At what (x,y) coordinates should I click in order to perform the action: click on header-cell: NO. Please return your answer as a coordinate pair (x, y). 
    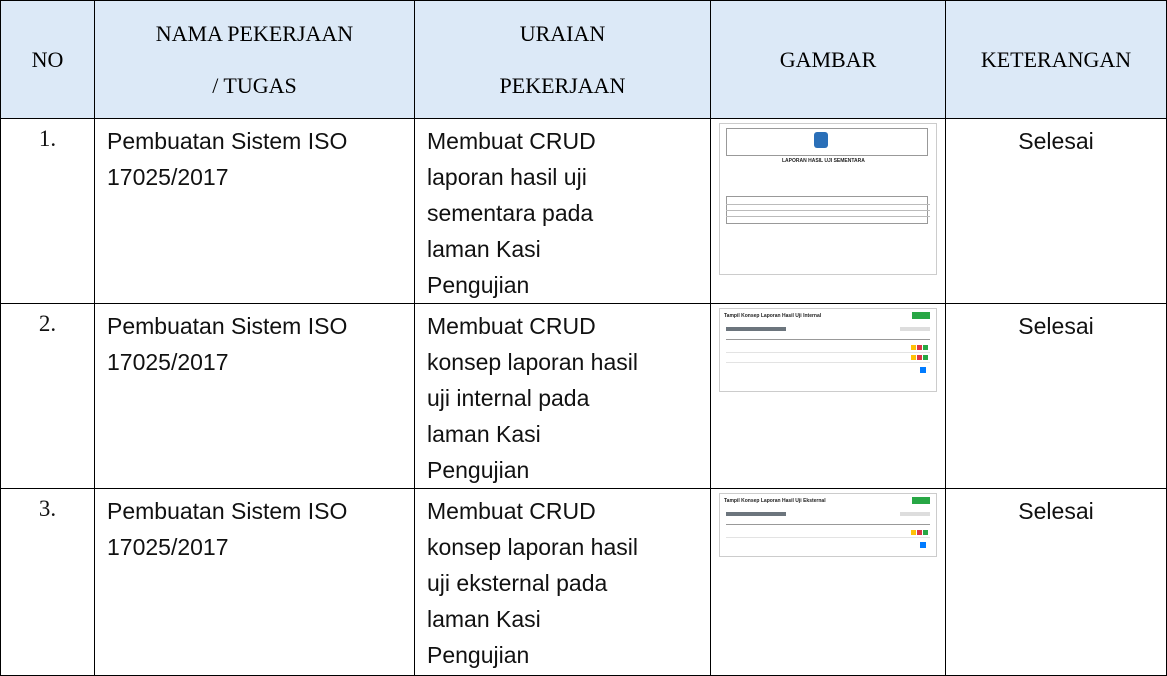
    Looking at the image, I should click on (47, 59).